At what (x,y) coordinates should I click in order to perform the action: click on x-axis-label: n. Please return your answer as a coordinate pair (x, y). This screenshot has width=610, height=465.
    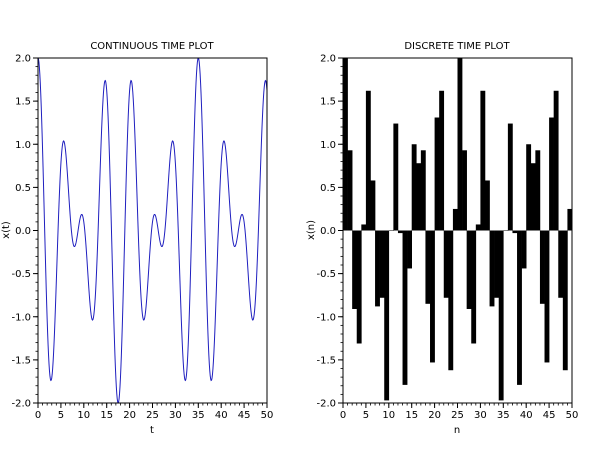
    Looking at the image, I should click on (457, 430).